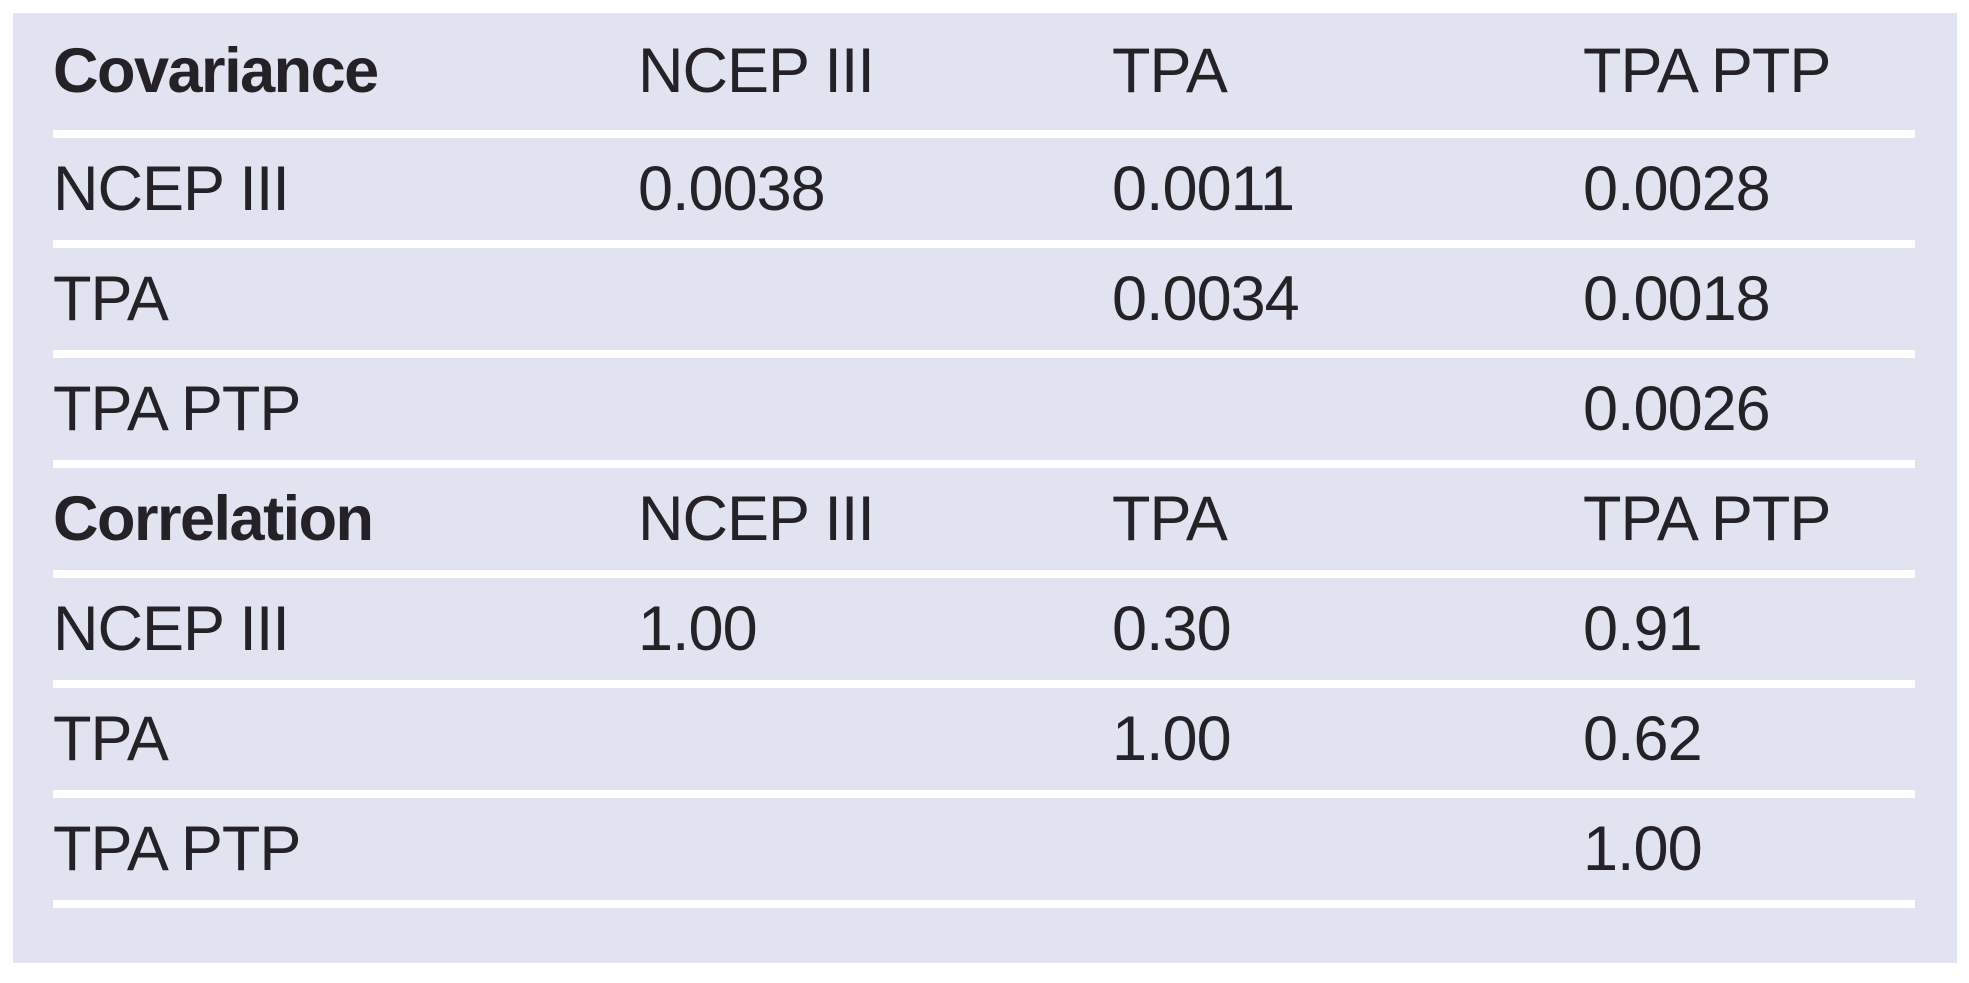  What do you see at coordinates (1005, 409) in the screenshot?
I see `table-row-covariance-tpa-ptp: TPA PTP 0.0026` at bounding box center [1005, 409].